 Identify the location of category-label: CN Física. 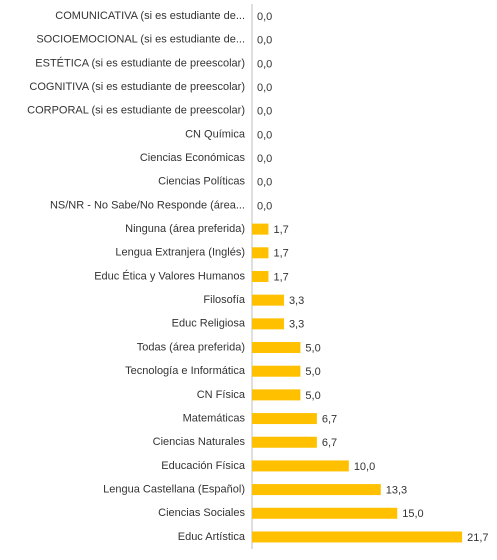
(221, 395).